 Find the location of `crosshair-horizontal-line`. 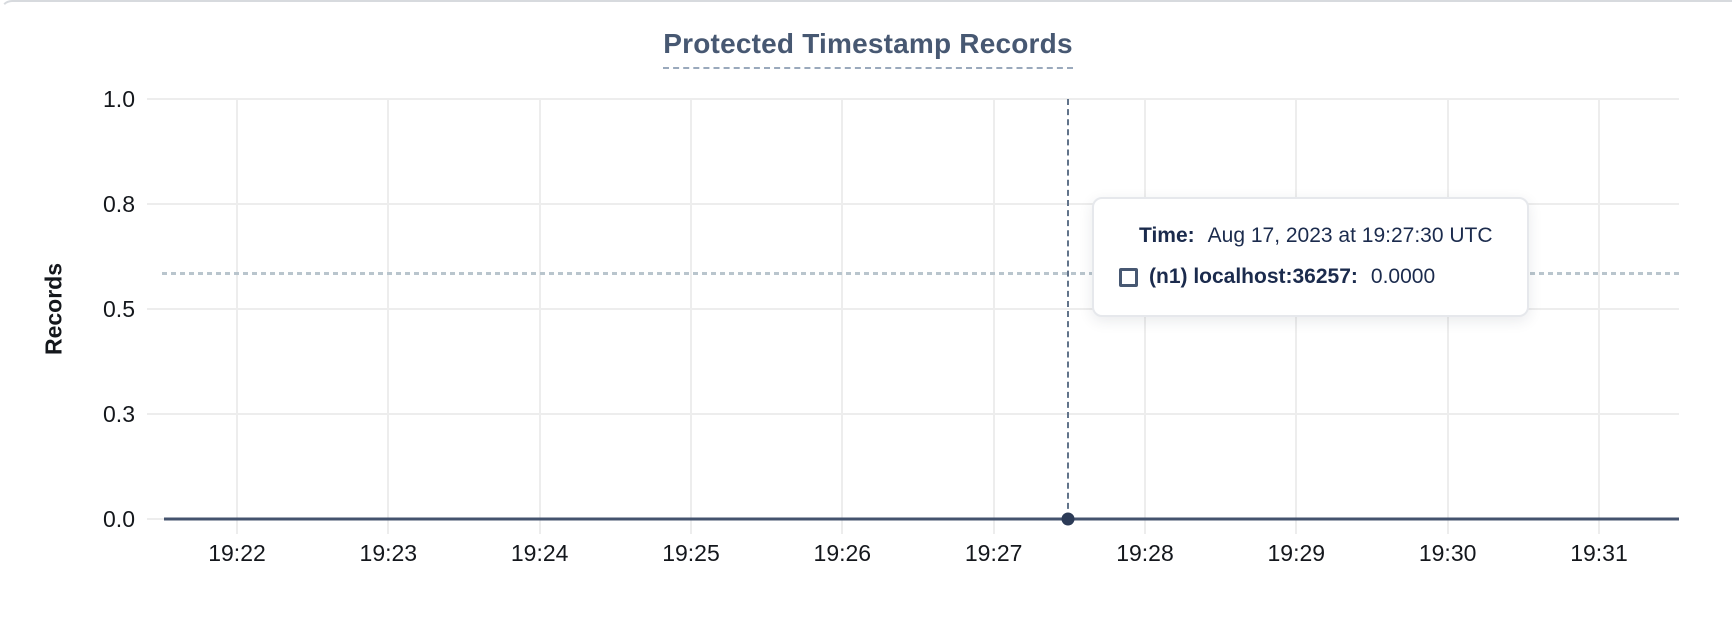

crosshair-horizontal-line is located at coordinates (920, 273).